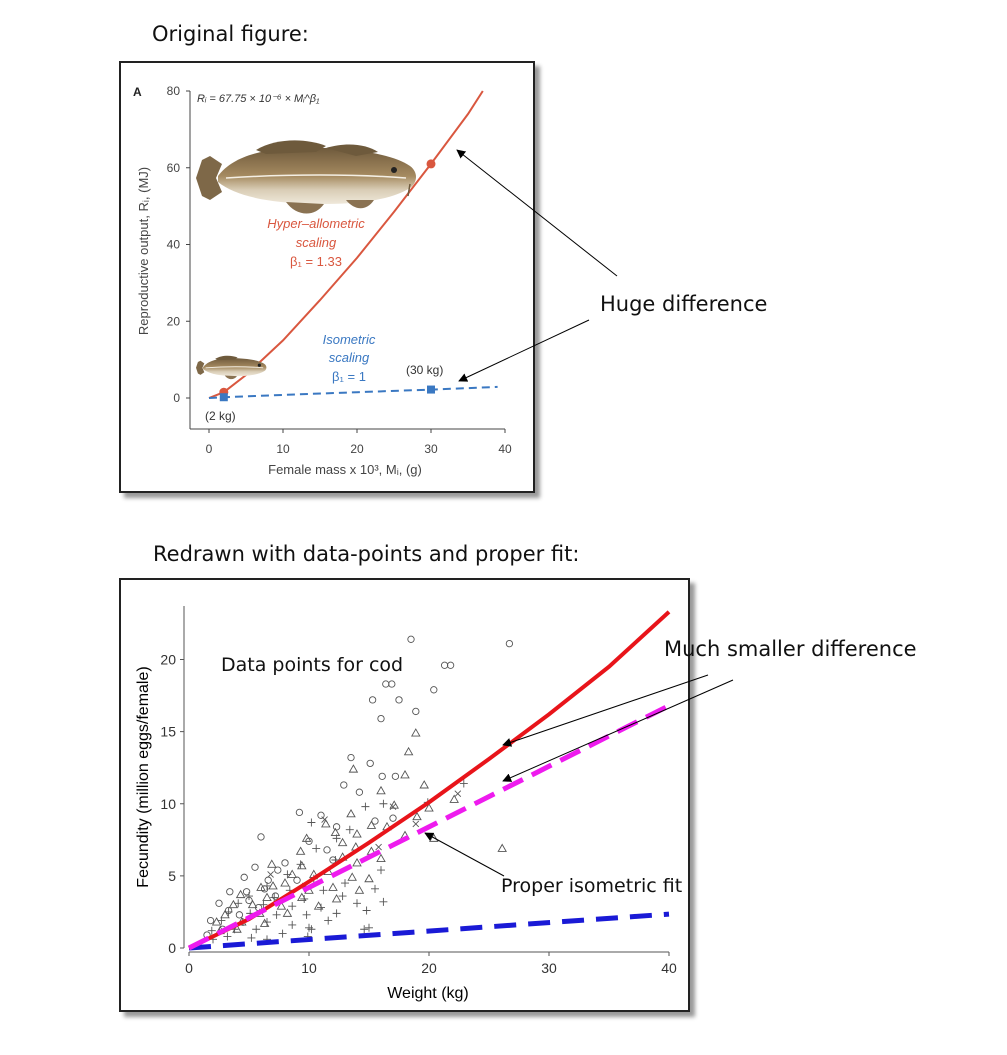 Image resolution: width=1007 pixels, height=1055 pixels. What do you see at coordinates (316, 223) in the screenshot?
I see `hyper-label-line1: Hyper–allometric` at bounding box center [316, 223].